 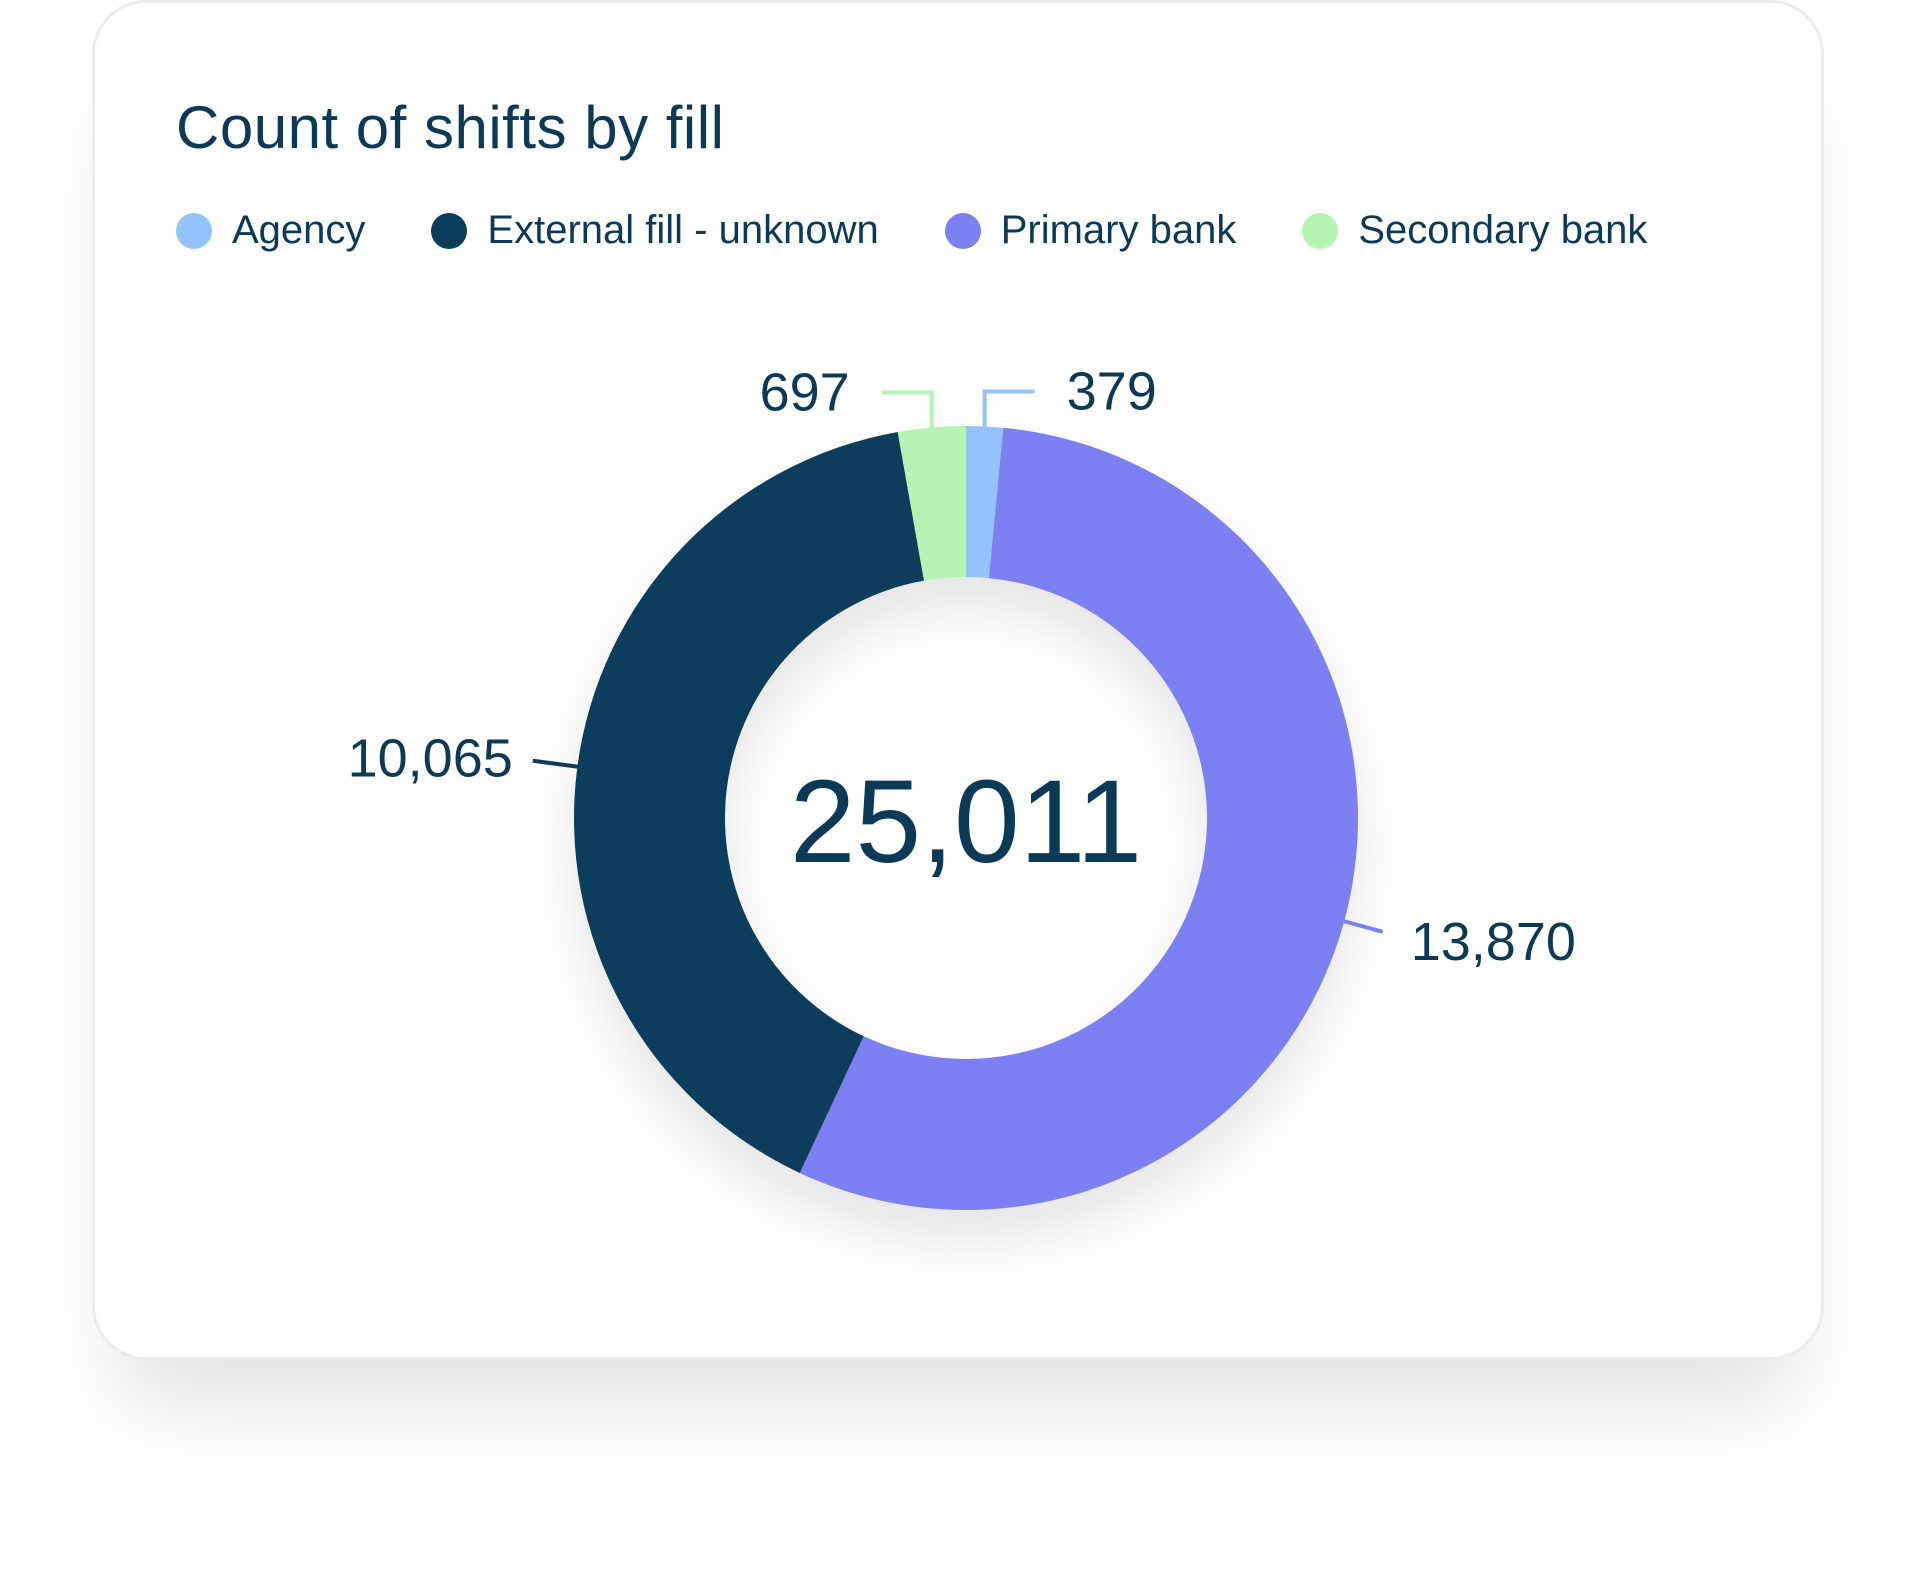 What do you see at coordinates (962, 230) in the screenshot?
I see `legend-dot-primary` at bounding box center [962, 230].